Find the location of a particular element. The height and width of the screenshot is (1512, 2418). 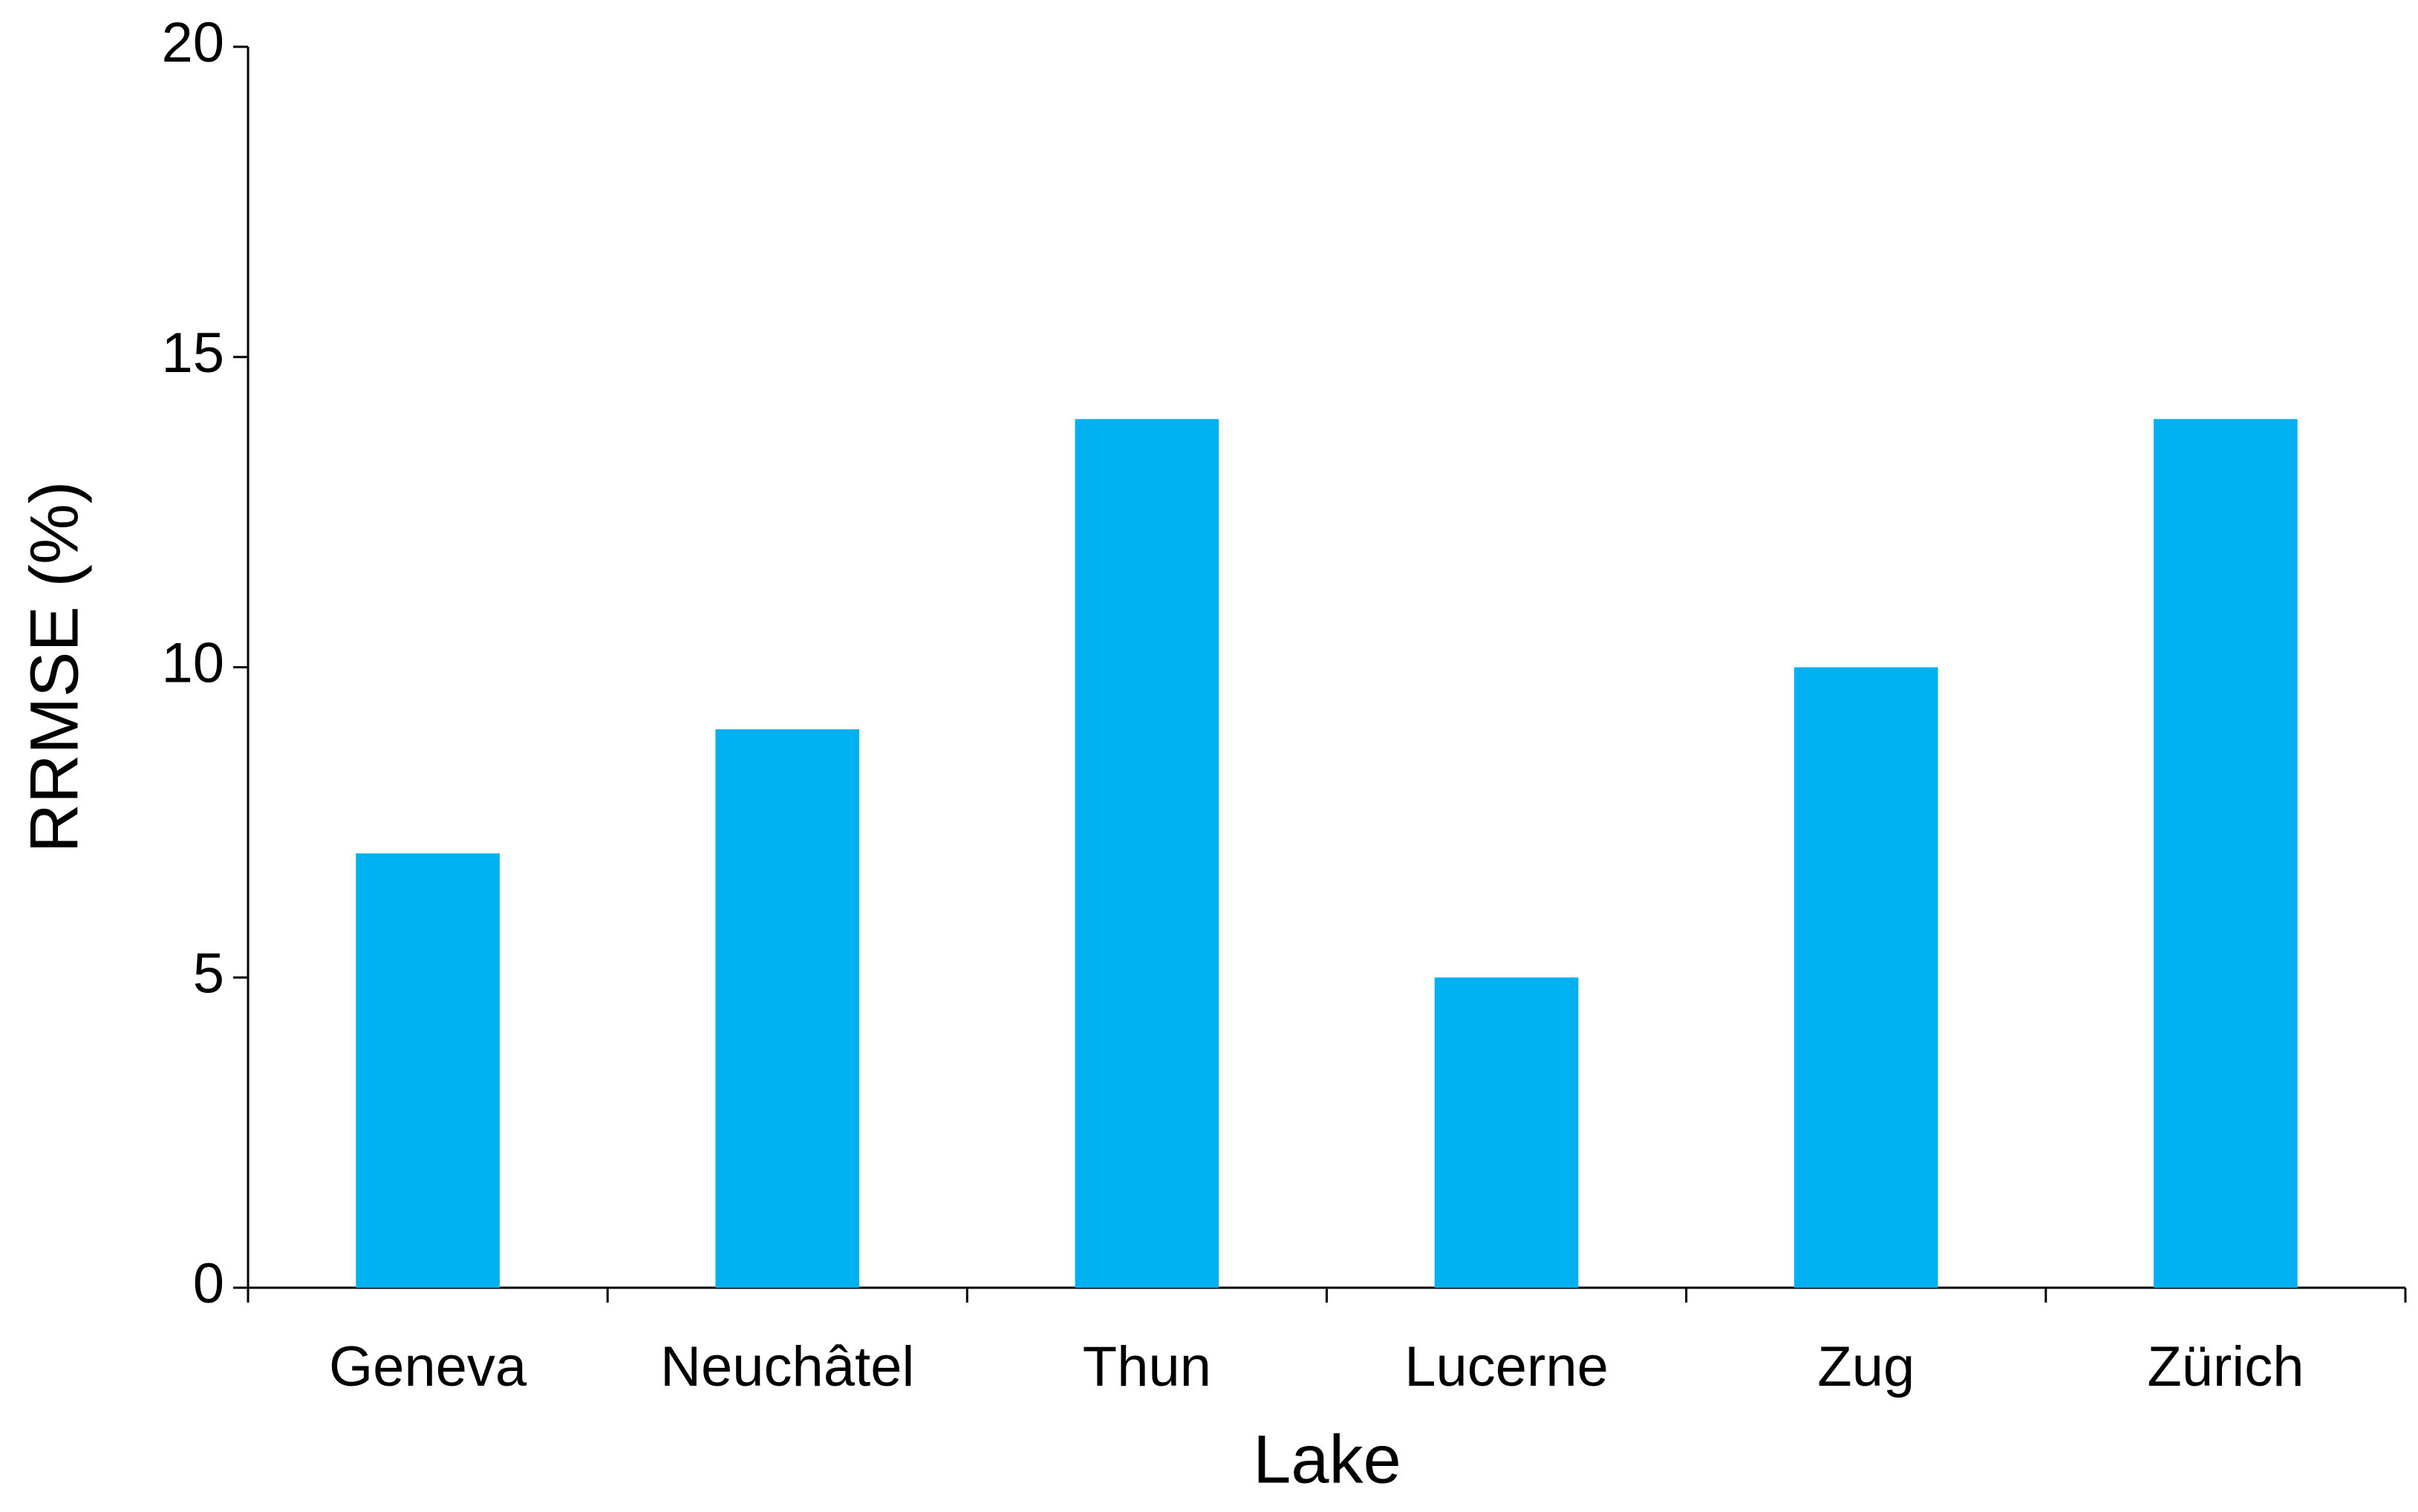

x-tick-label: Geneva is located at coordinates (428, 1366).